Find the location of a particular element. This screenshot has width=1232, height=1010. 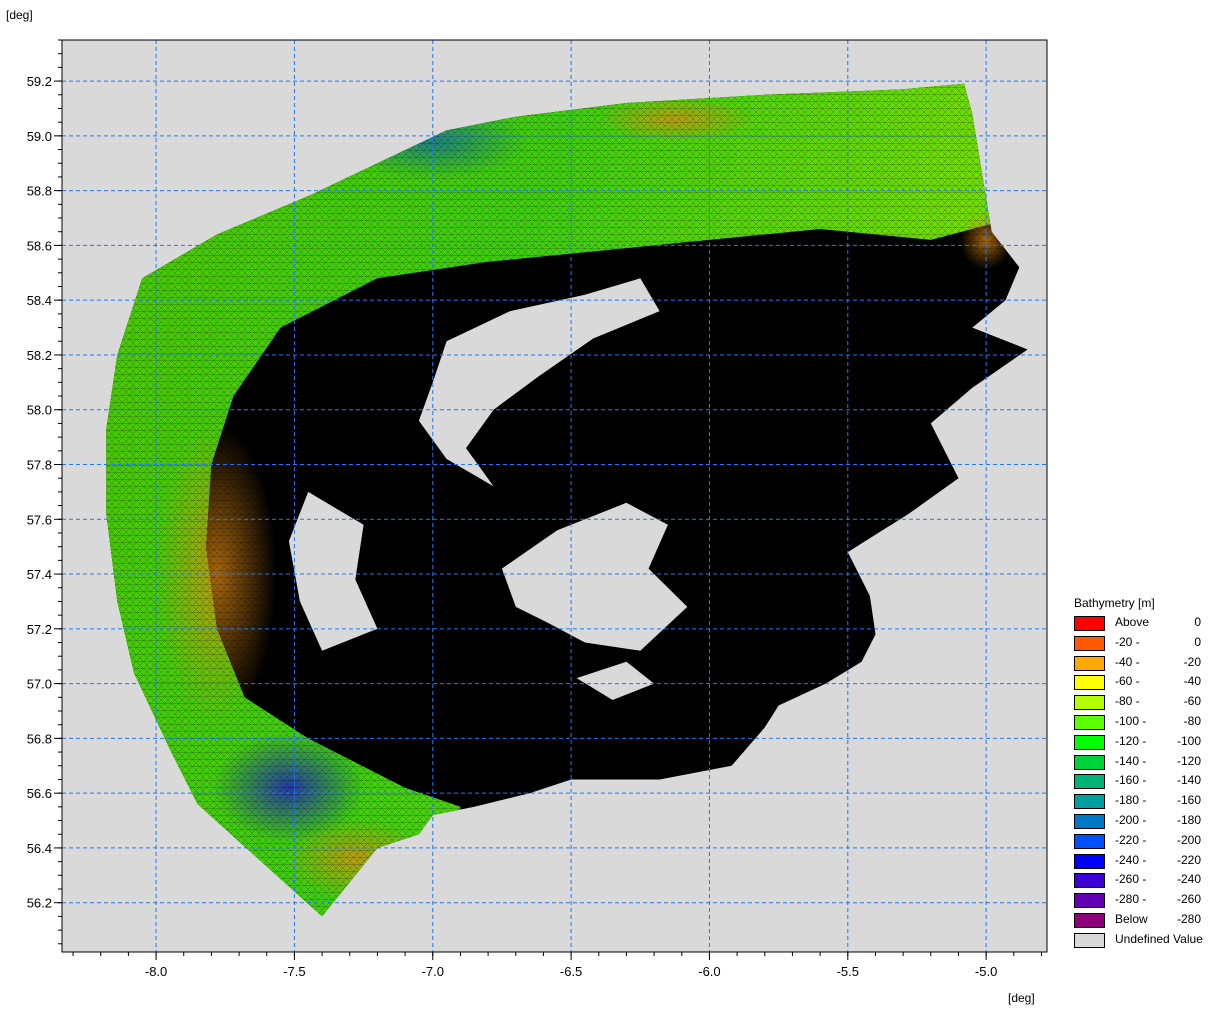

legend-range-end: -120 is located at coordinates (1188, 760).